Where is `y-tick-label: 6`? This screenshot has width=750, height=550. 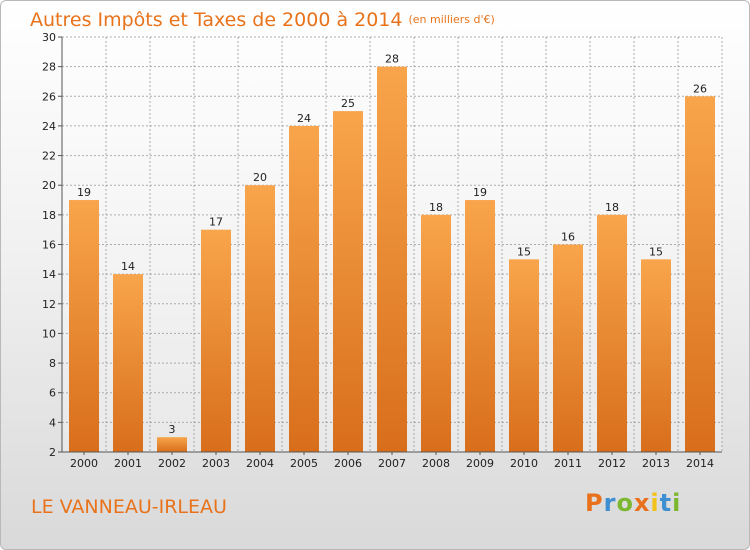 y-tick-label: 6 is located at coordinates (52, 393).